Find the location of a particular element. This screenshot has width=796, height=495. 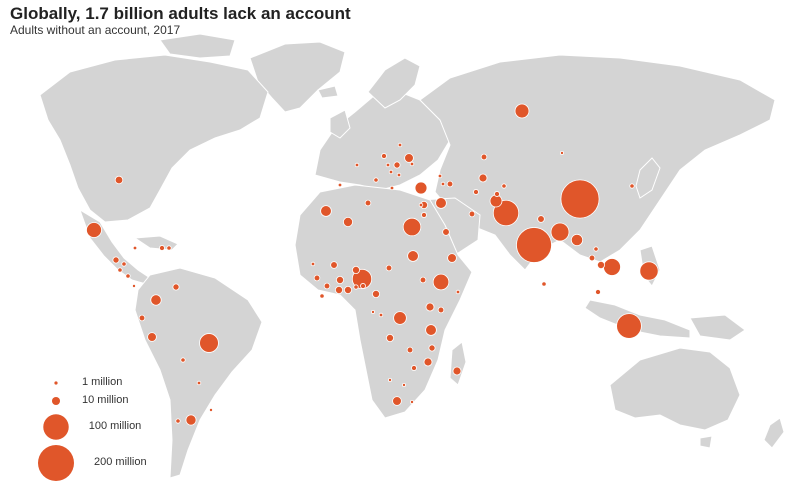

bubble-moldova is located at coordinates (412, 164).